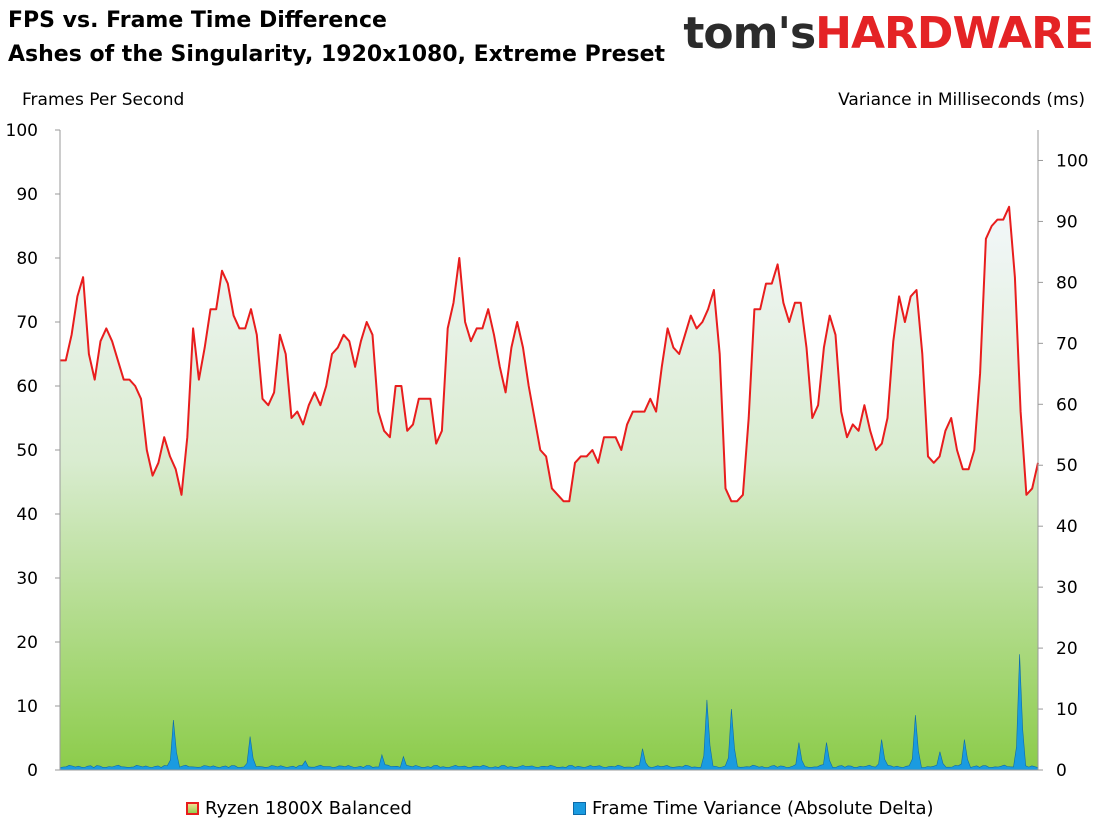 The width and height of the screenshot is (1107, 830). Describe the element at coordinates (27, 707) in the screenshot. I see `y-tick-label: 10` at that location.